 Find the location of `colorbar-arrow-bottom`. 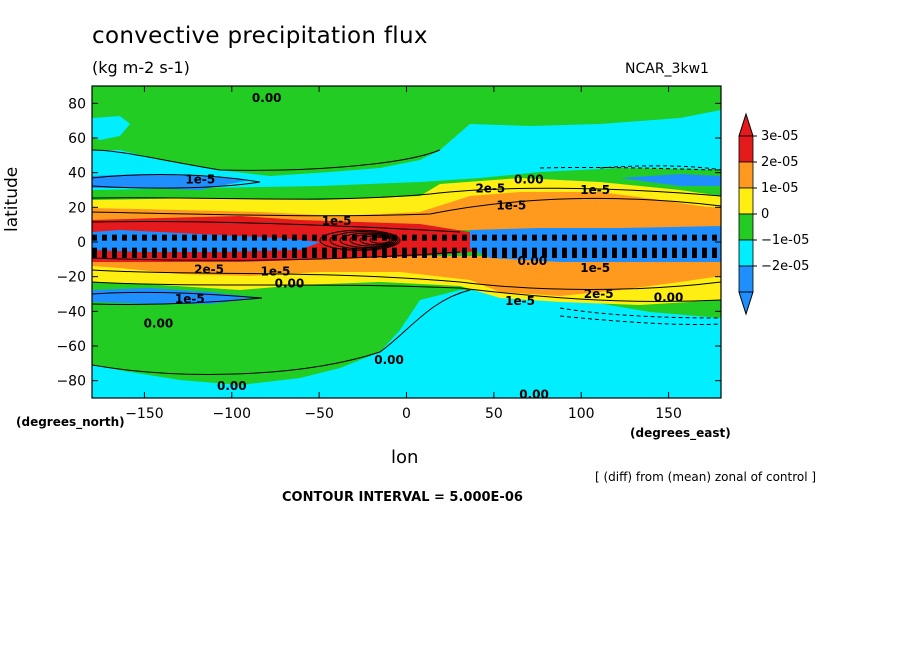

colorbar-arrow-bottom is located at coordinates (746, 303).